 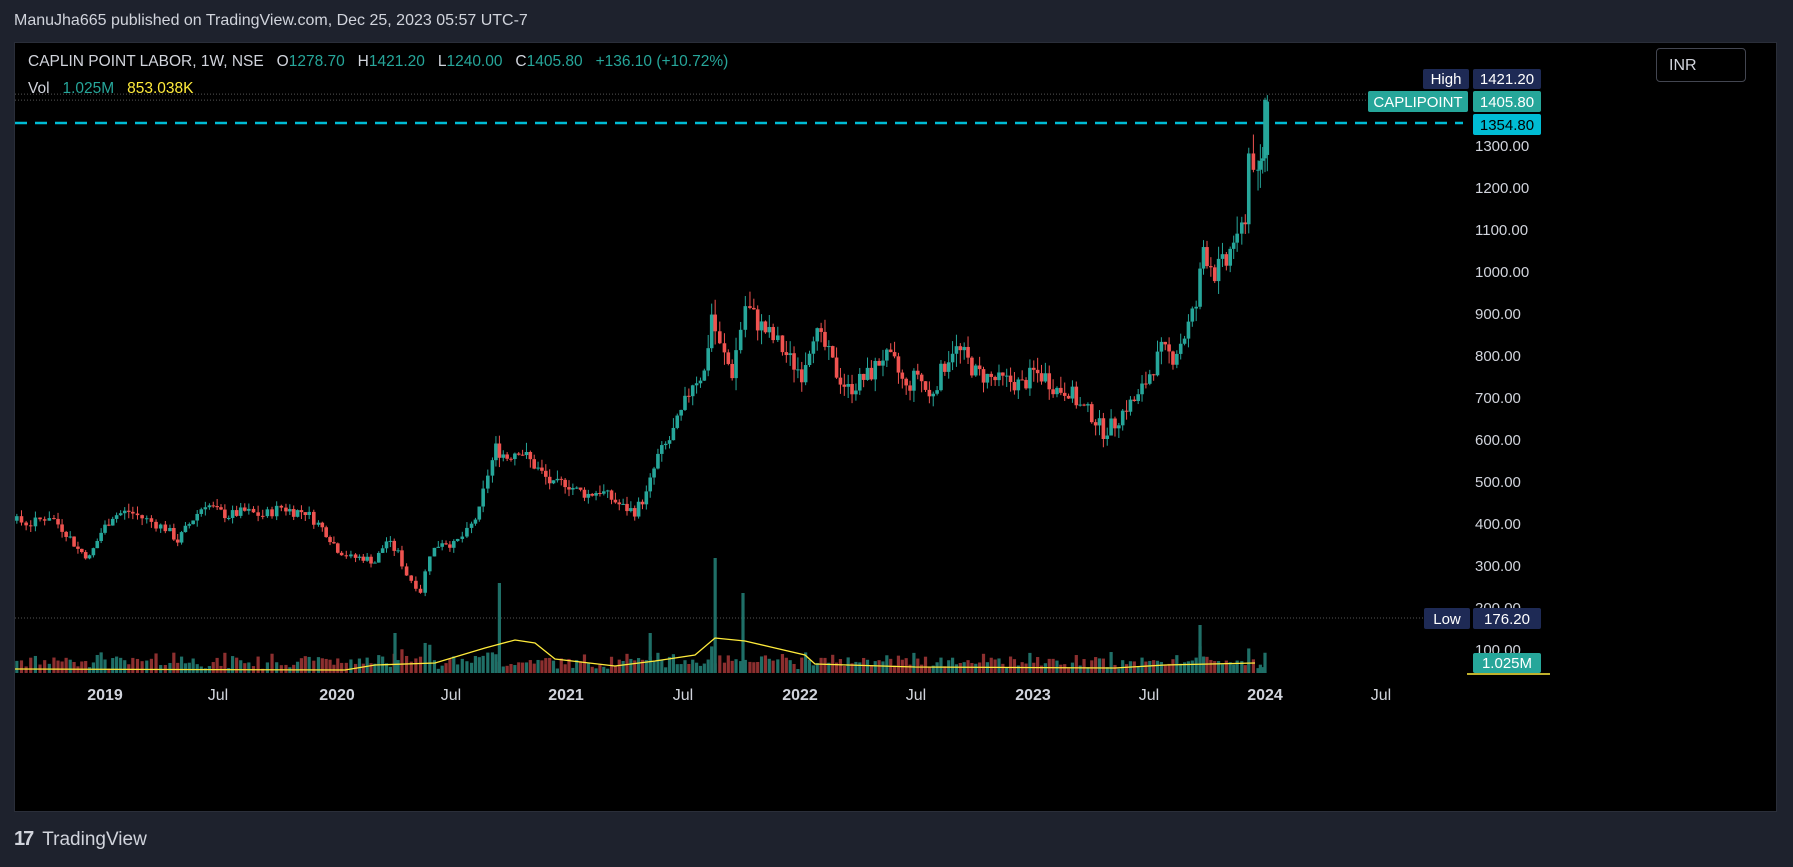 I want to click on symbol-title: CAPLIN POINT LABOR, 1W, NSE, so click(x=146, y=61).